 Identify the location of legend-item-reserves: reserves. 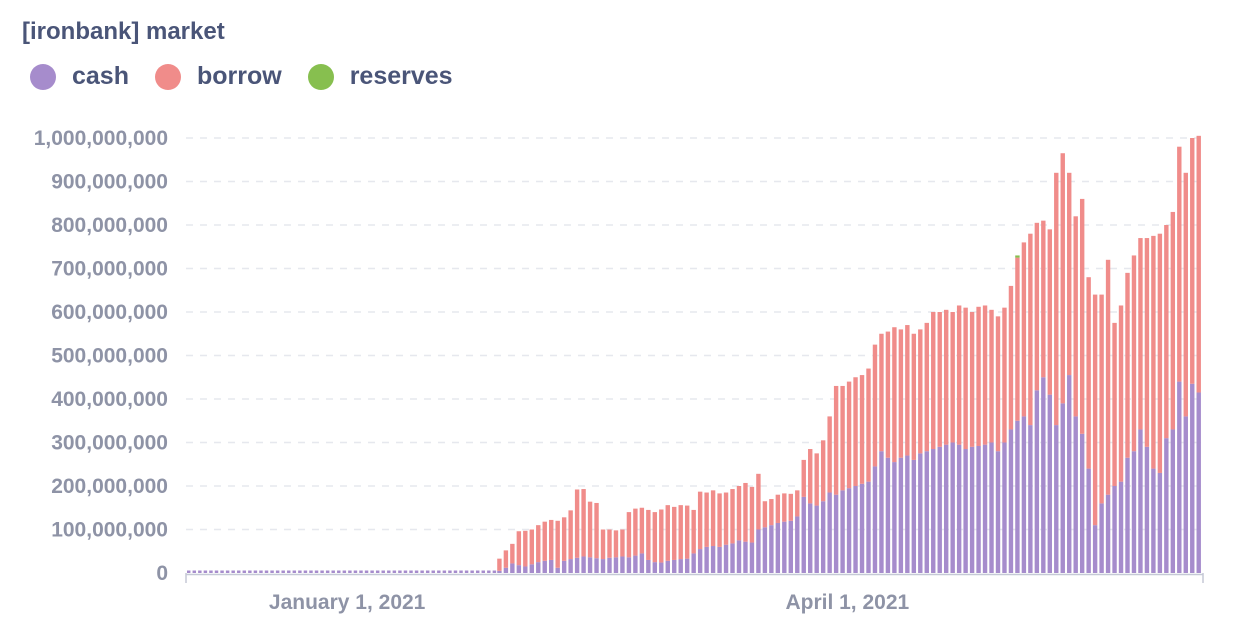
(380, 76).